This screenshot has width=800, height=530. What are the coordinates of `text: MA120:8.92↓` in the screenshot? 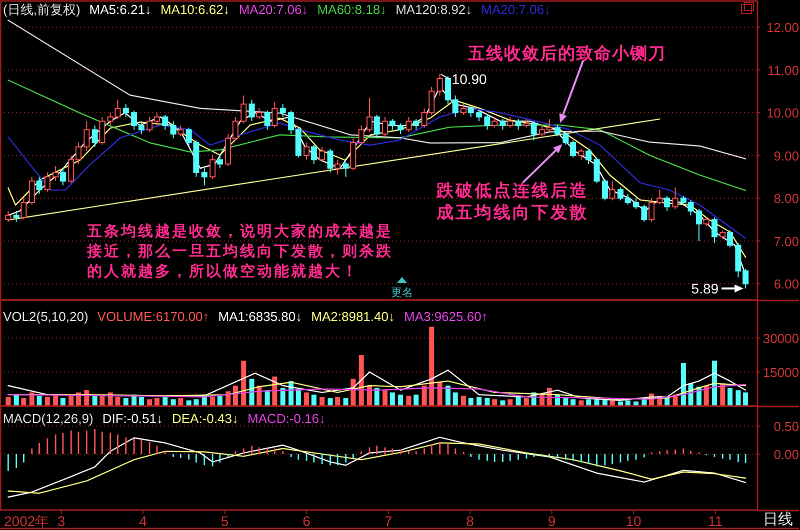 It's located at (434, 9).